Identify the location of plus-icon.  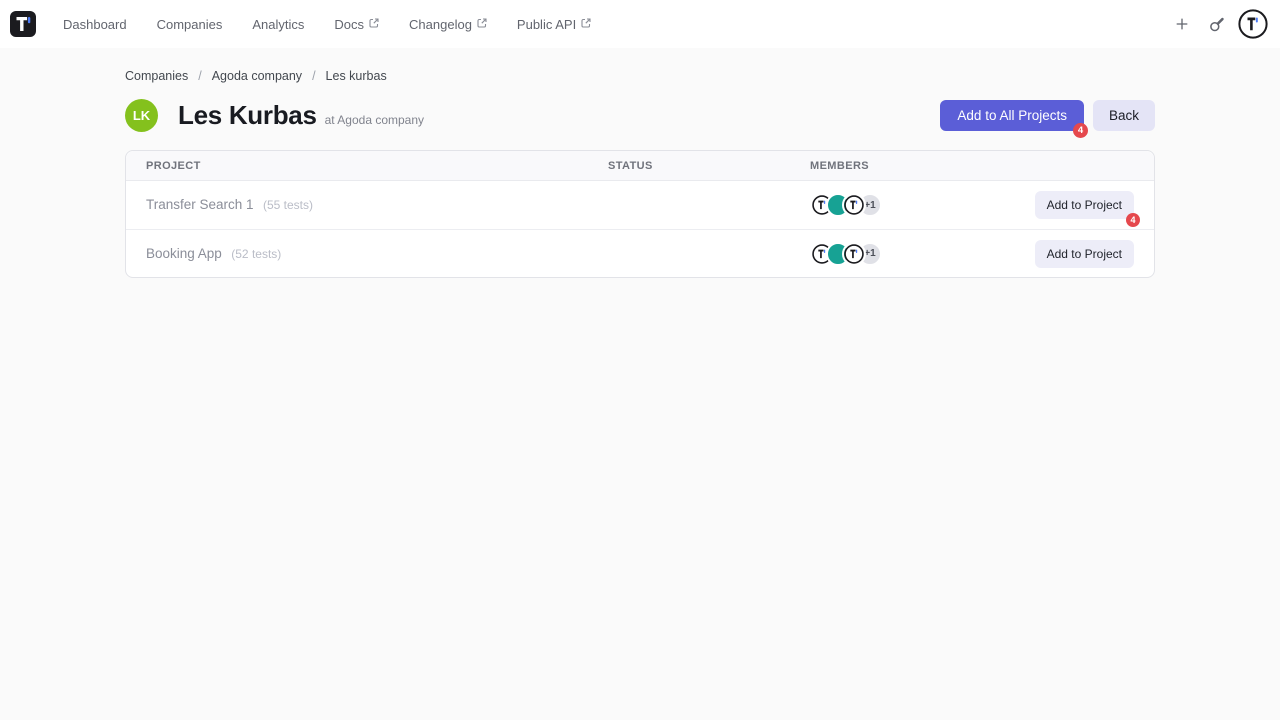
(1182, 24).